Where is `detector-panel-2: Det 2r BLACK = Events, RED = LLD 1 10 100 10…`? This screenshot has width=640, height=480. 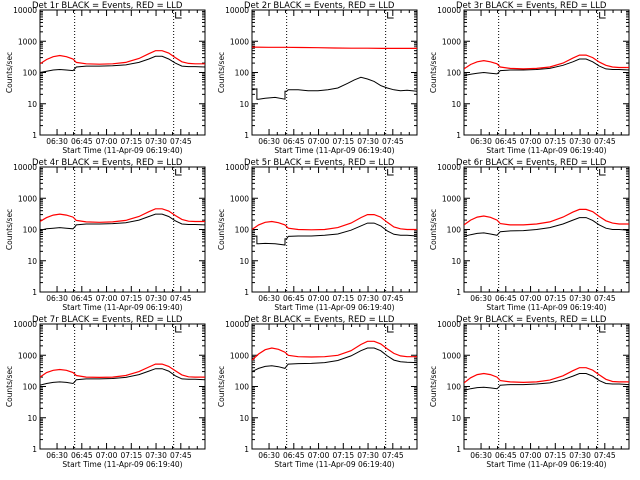
detector-panel-2: Det 2r BLACK = Events, RED = LLD 1 10 100 10… is located at coordinates (317, 78).